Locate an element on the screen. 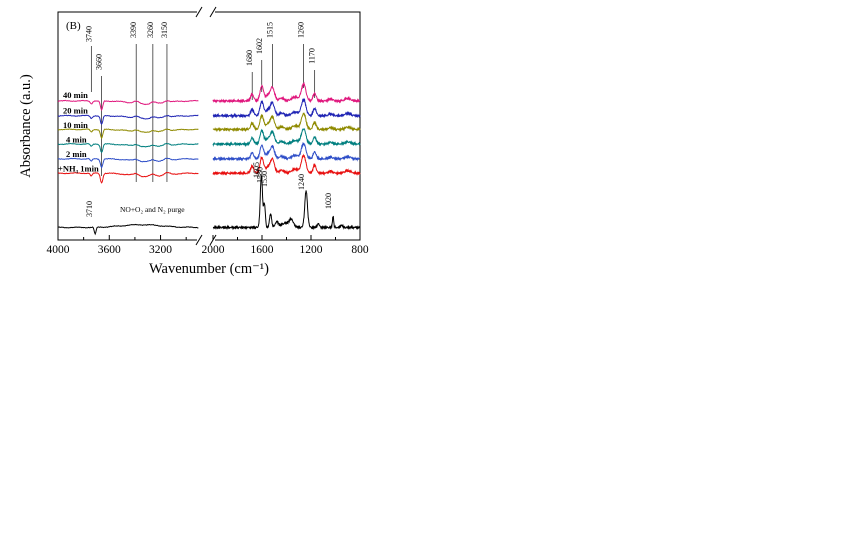  peak-label: 3390 is located at coordinates (133, 30).